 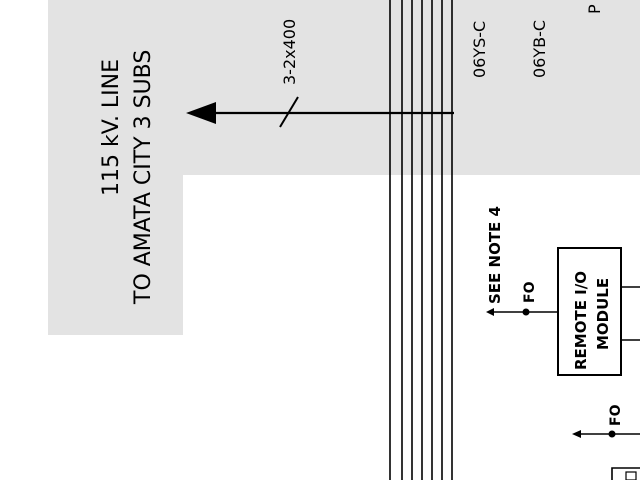 What do you see at coordinates (526, 312) in the screenshot?
I see `fo-dot-1-icon` at bounding box center [526, 312].